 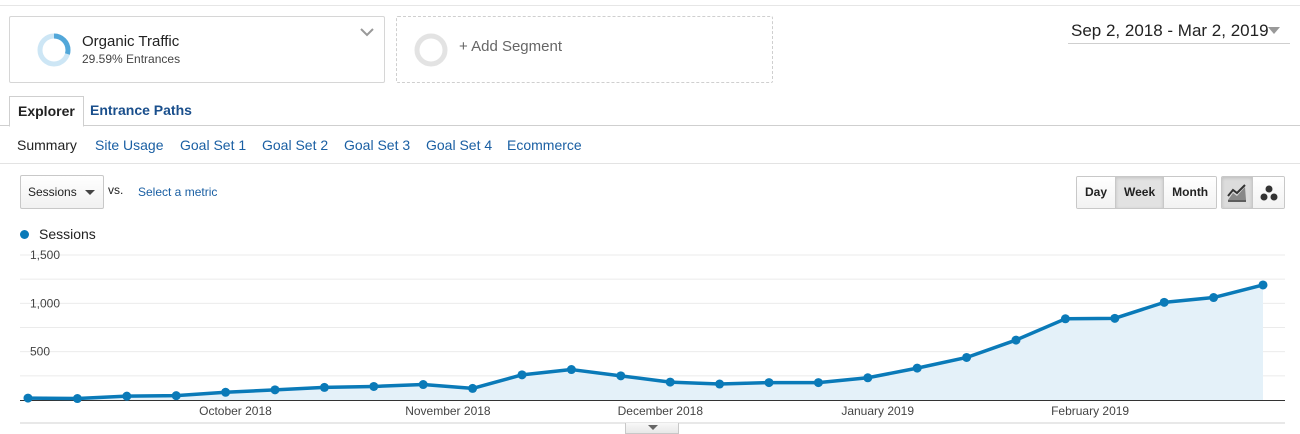 I want to click on chart-collapse-handle, so click(x=652, y=428).